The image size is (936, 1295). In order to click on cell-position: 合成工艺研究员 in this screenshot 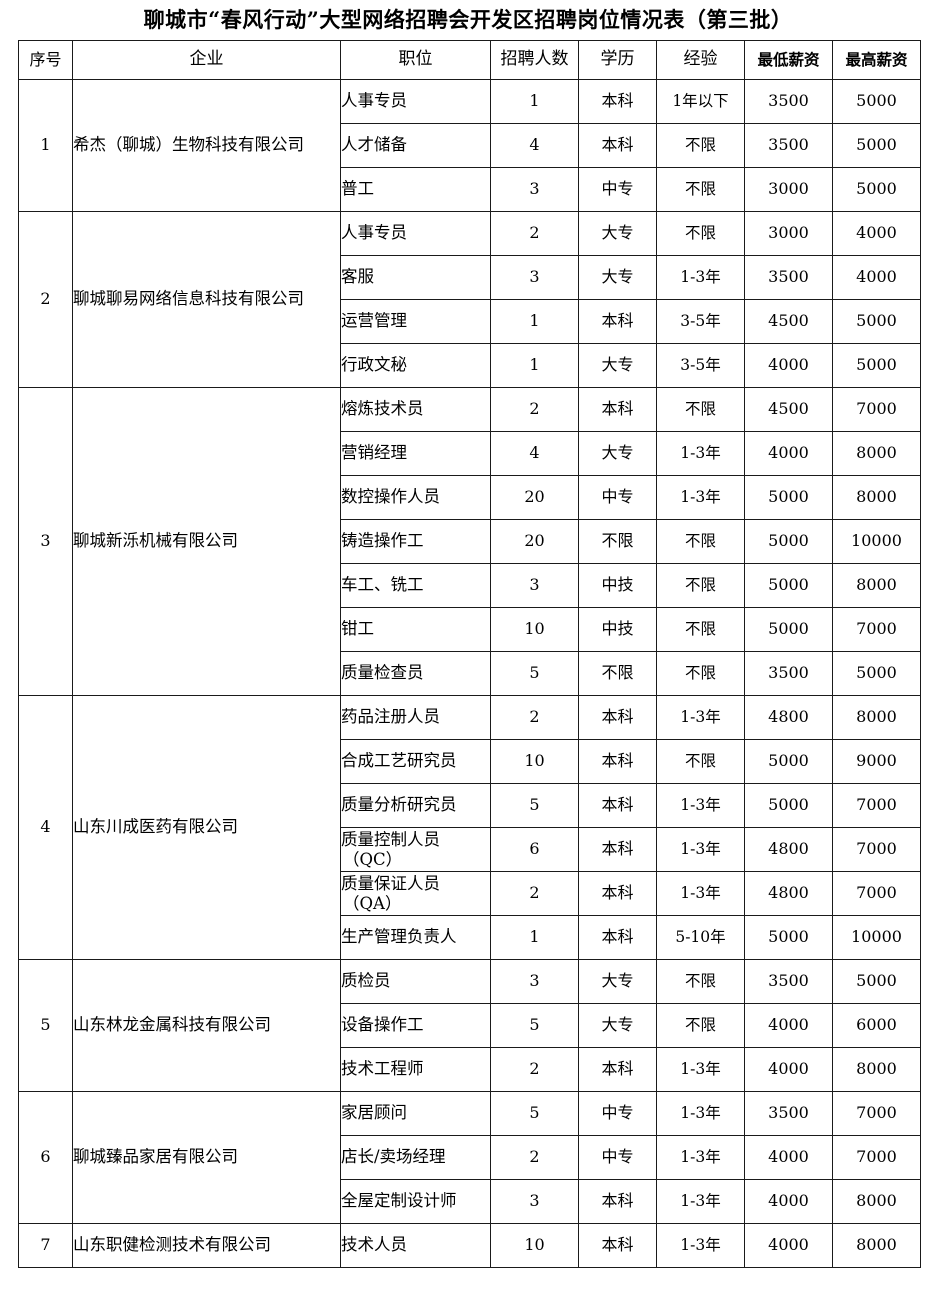, I will do `click(415, 761)`.